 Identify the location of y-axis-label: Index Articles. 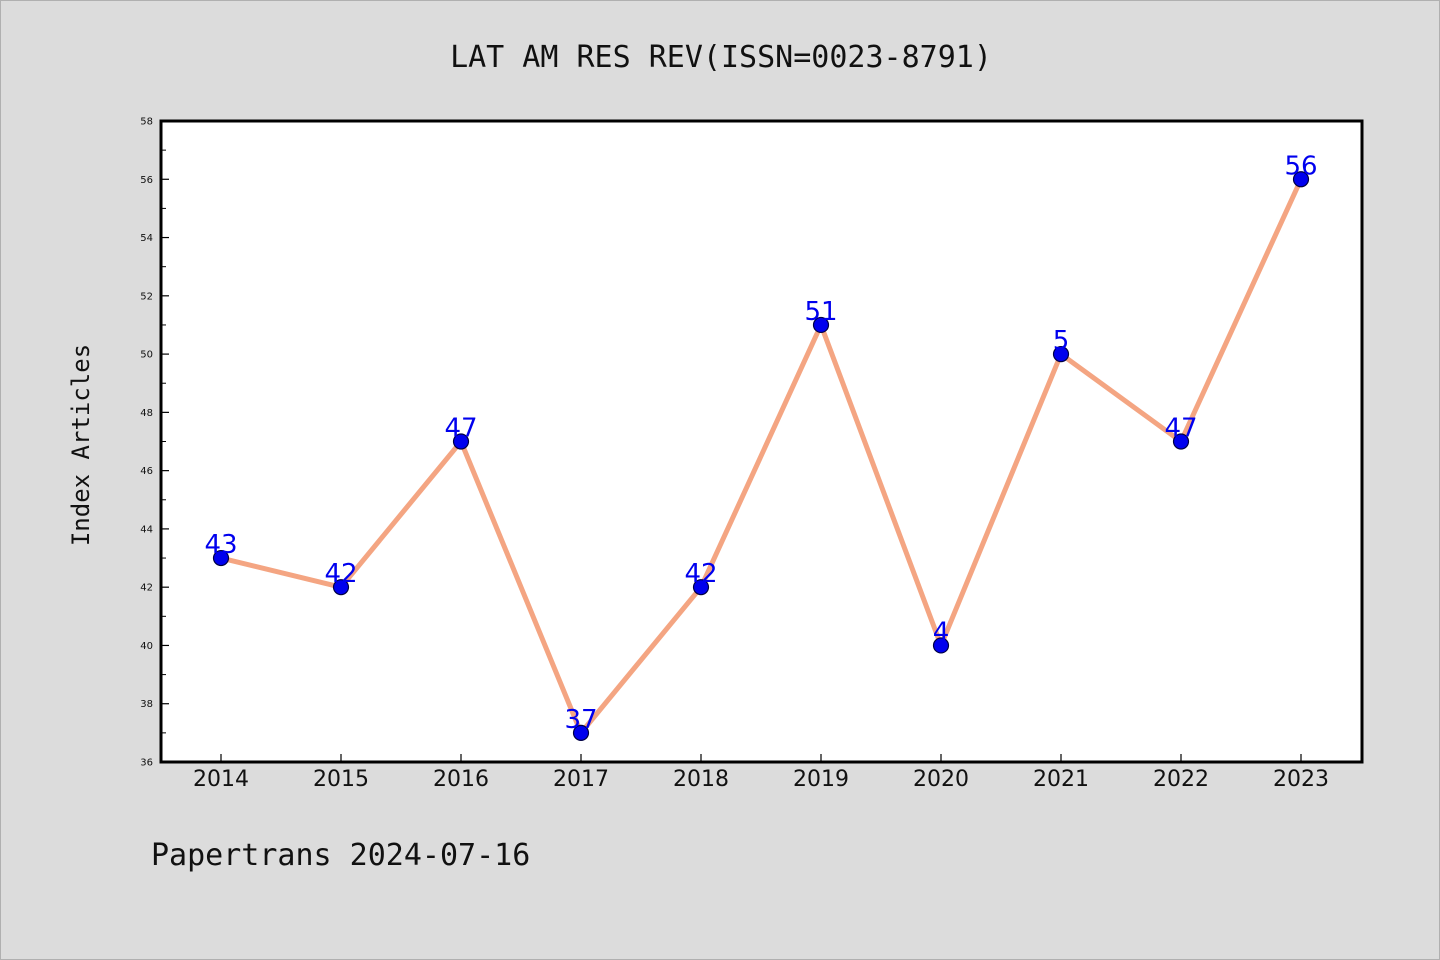
(81, 445).